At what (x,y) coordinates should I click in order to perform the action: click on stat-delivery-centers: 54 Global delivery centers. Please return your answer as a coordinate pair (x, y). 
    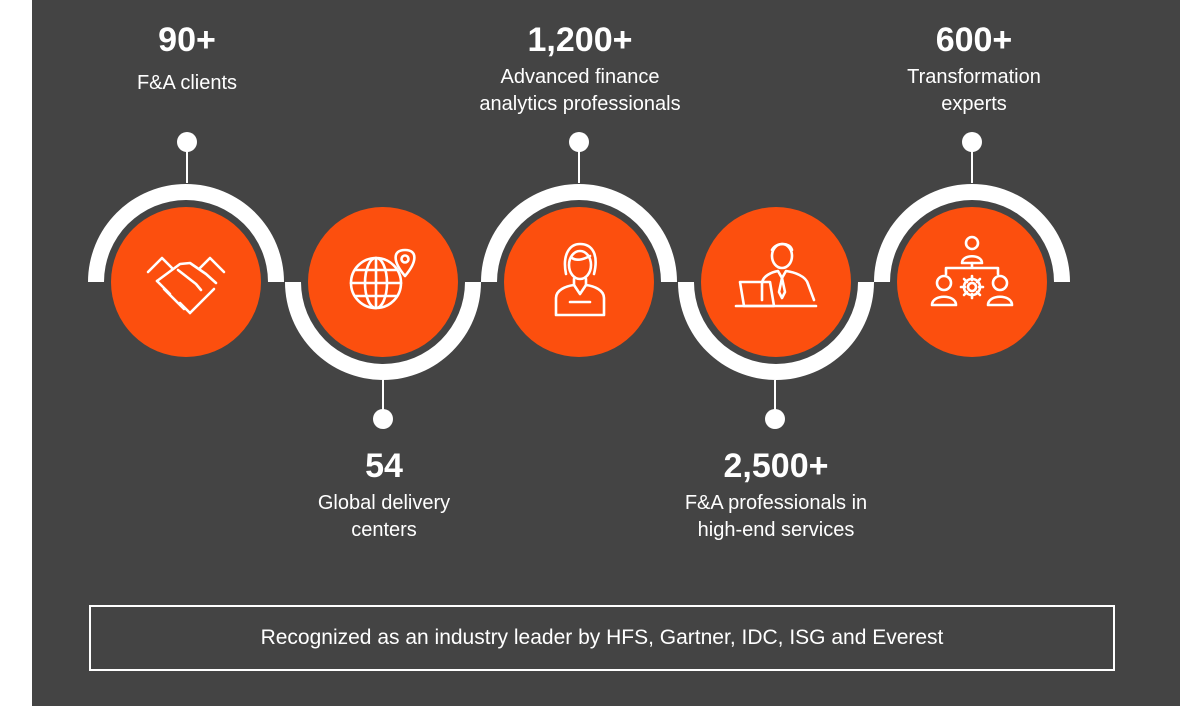
    Looking at the image, I should click on (384, 495).